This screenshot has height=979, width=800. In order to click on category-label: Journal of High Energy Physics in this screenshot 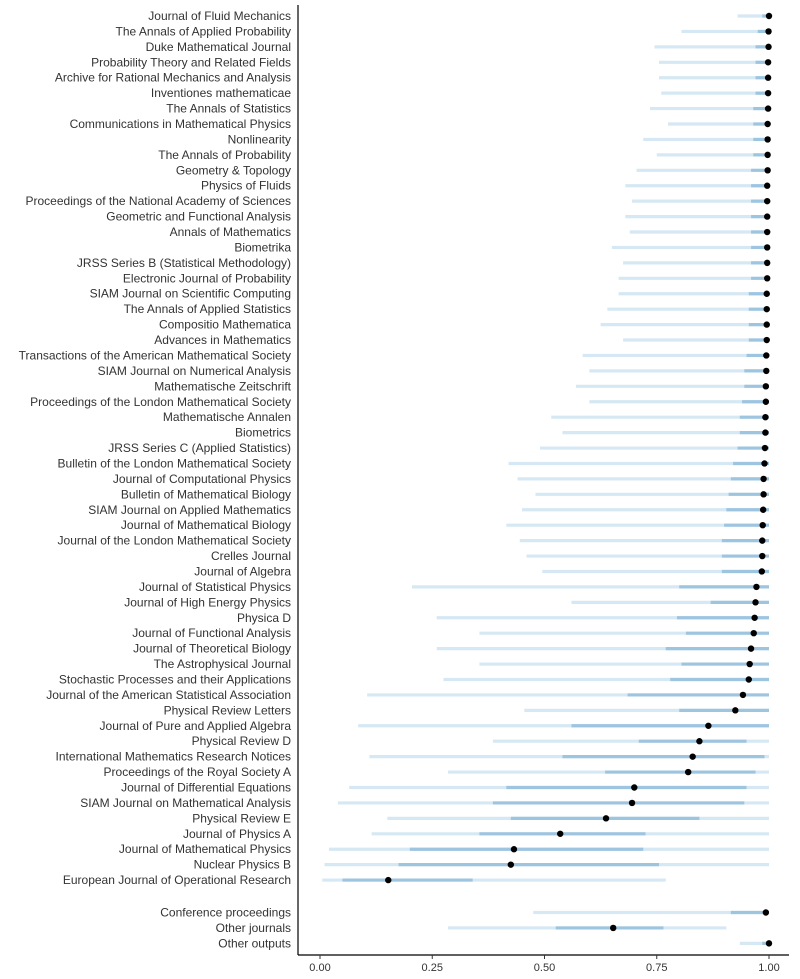, I will do `click(207, 602)`.